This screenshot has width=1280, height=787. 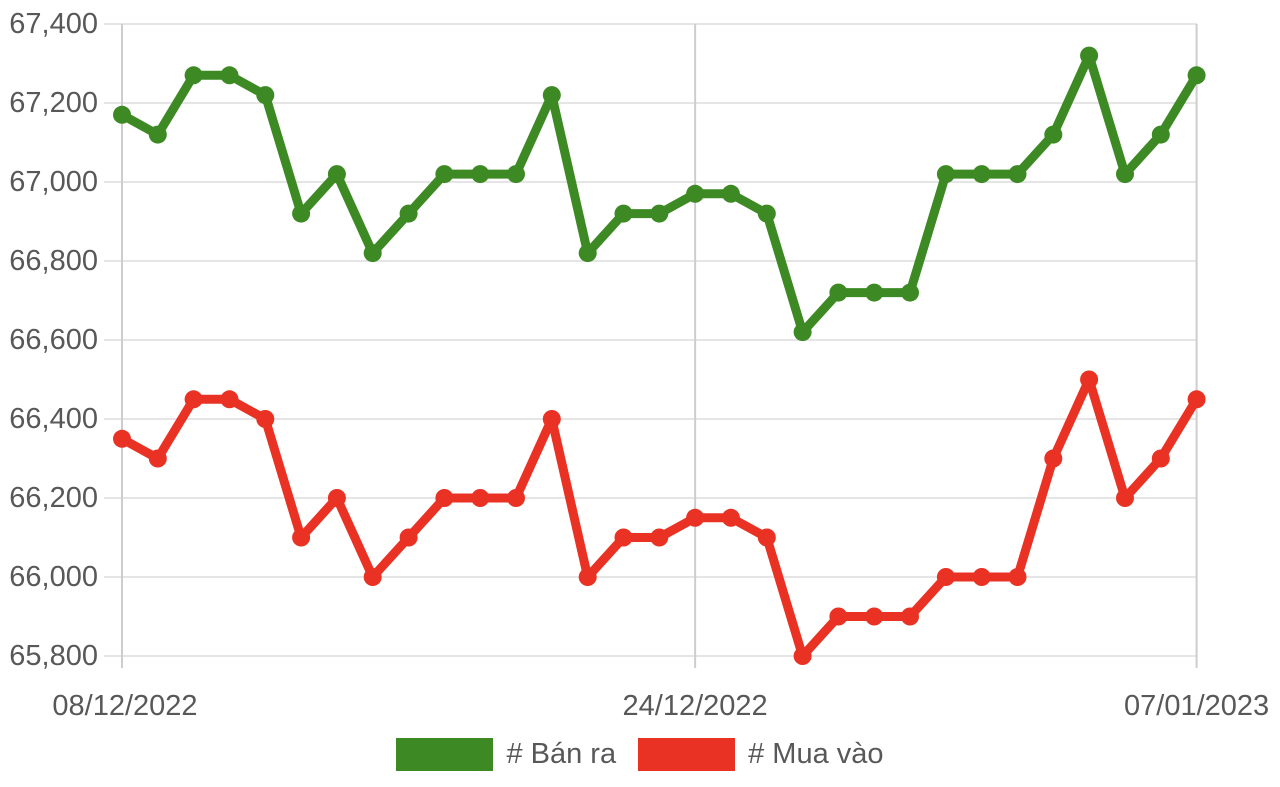 I want to click on y-axis-label: 67,000, so click(x=53, y=182).